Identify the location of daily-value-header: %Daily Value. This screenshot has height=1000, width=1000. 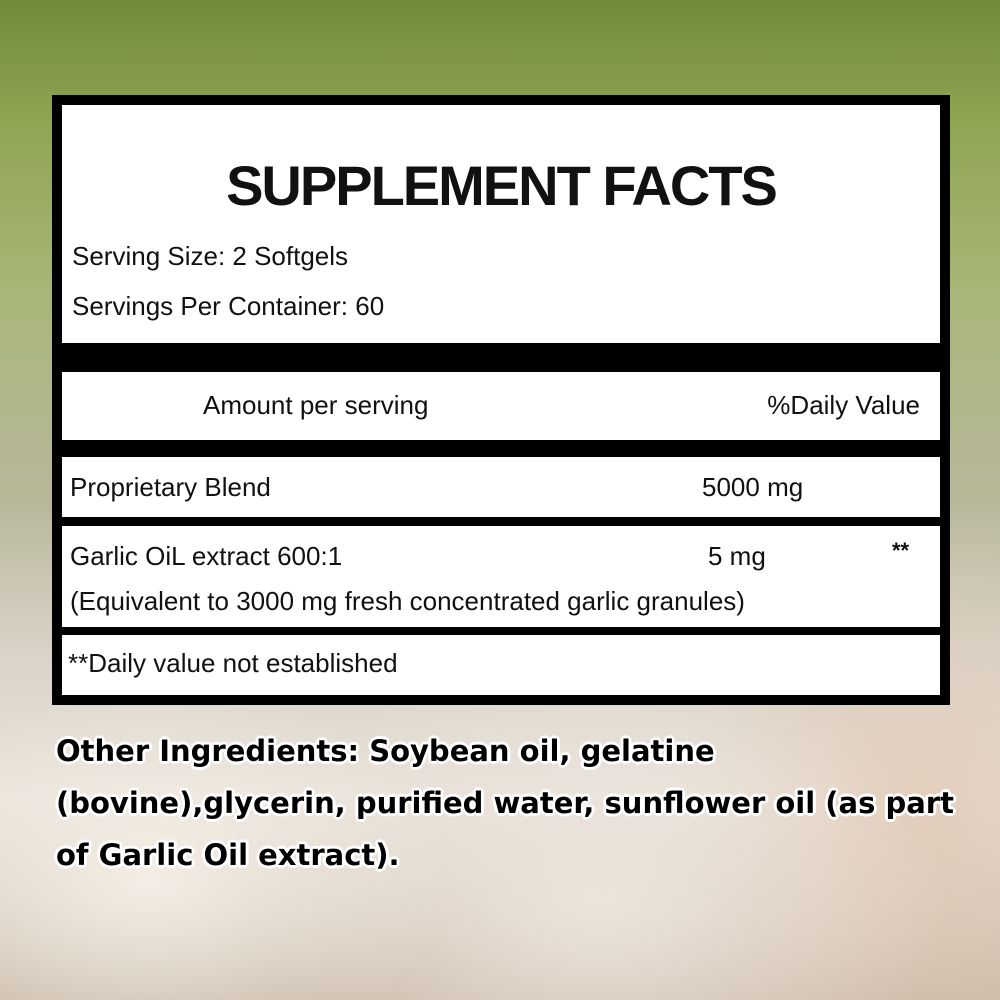
(843, 405).